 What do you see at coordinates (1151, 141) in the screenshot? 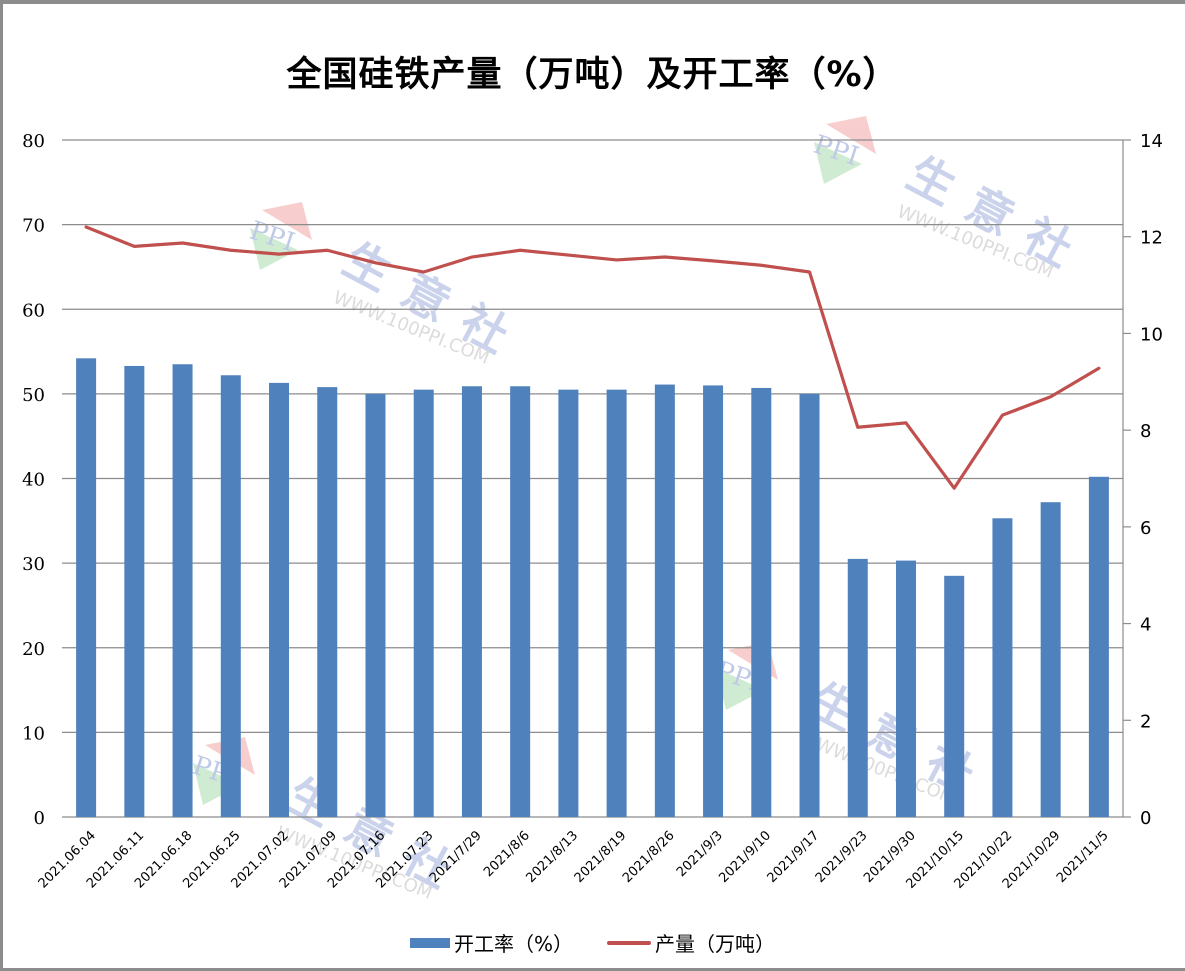
I see `y-right-tick-label: 14` at bounding box center [1151, 141].